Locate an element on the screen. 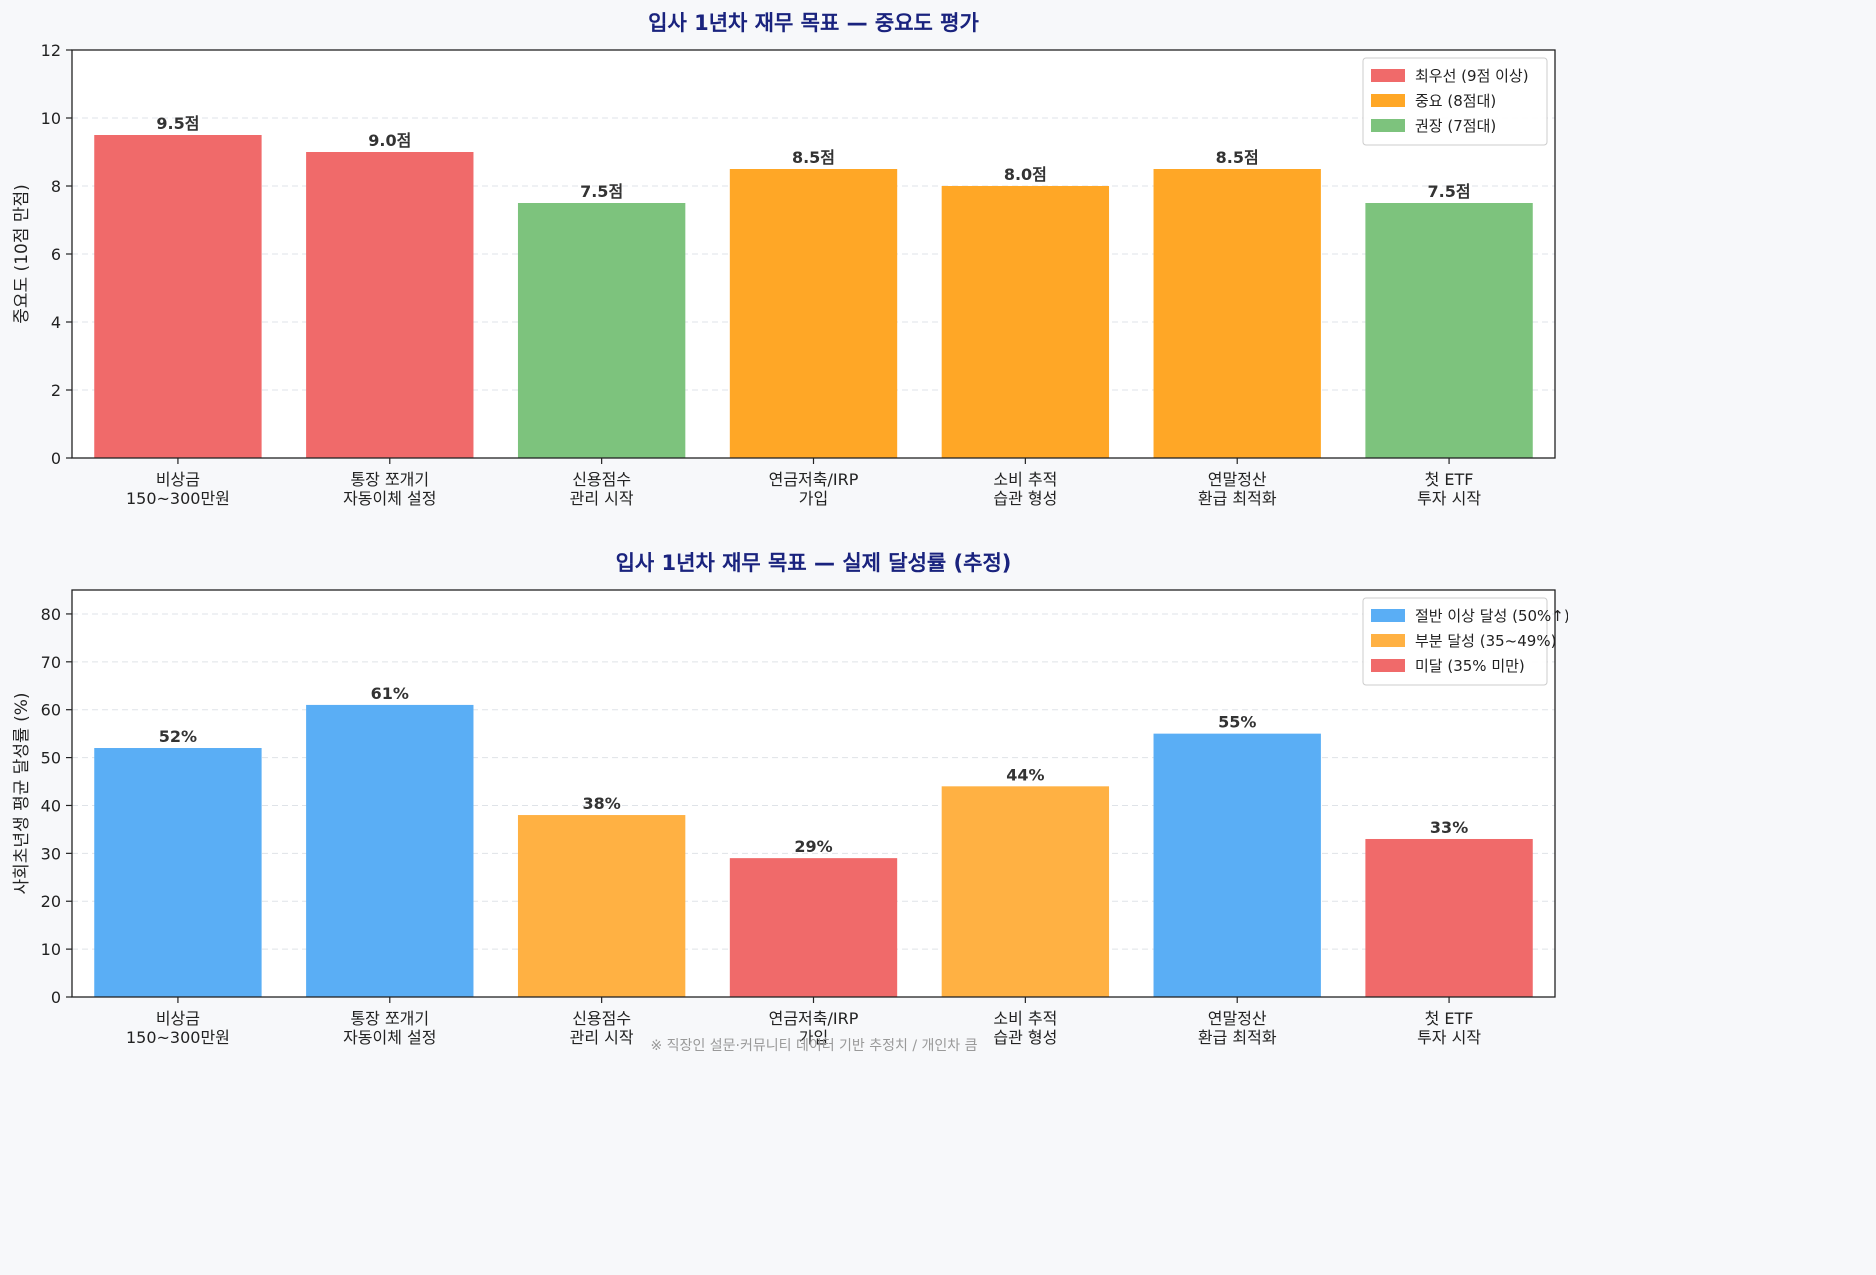  data-label: 9.0점 is located at coordinates (389, 140).